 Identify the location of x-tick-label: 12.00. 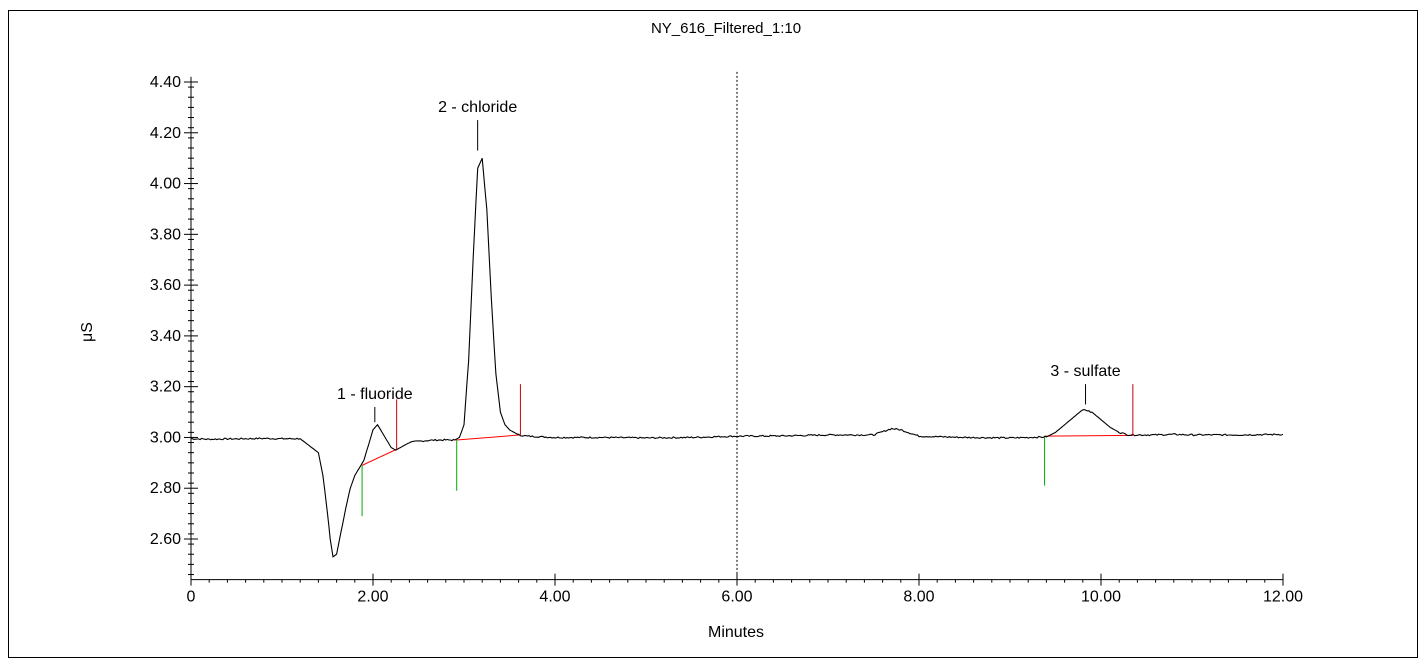
(1283, 597).